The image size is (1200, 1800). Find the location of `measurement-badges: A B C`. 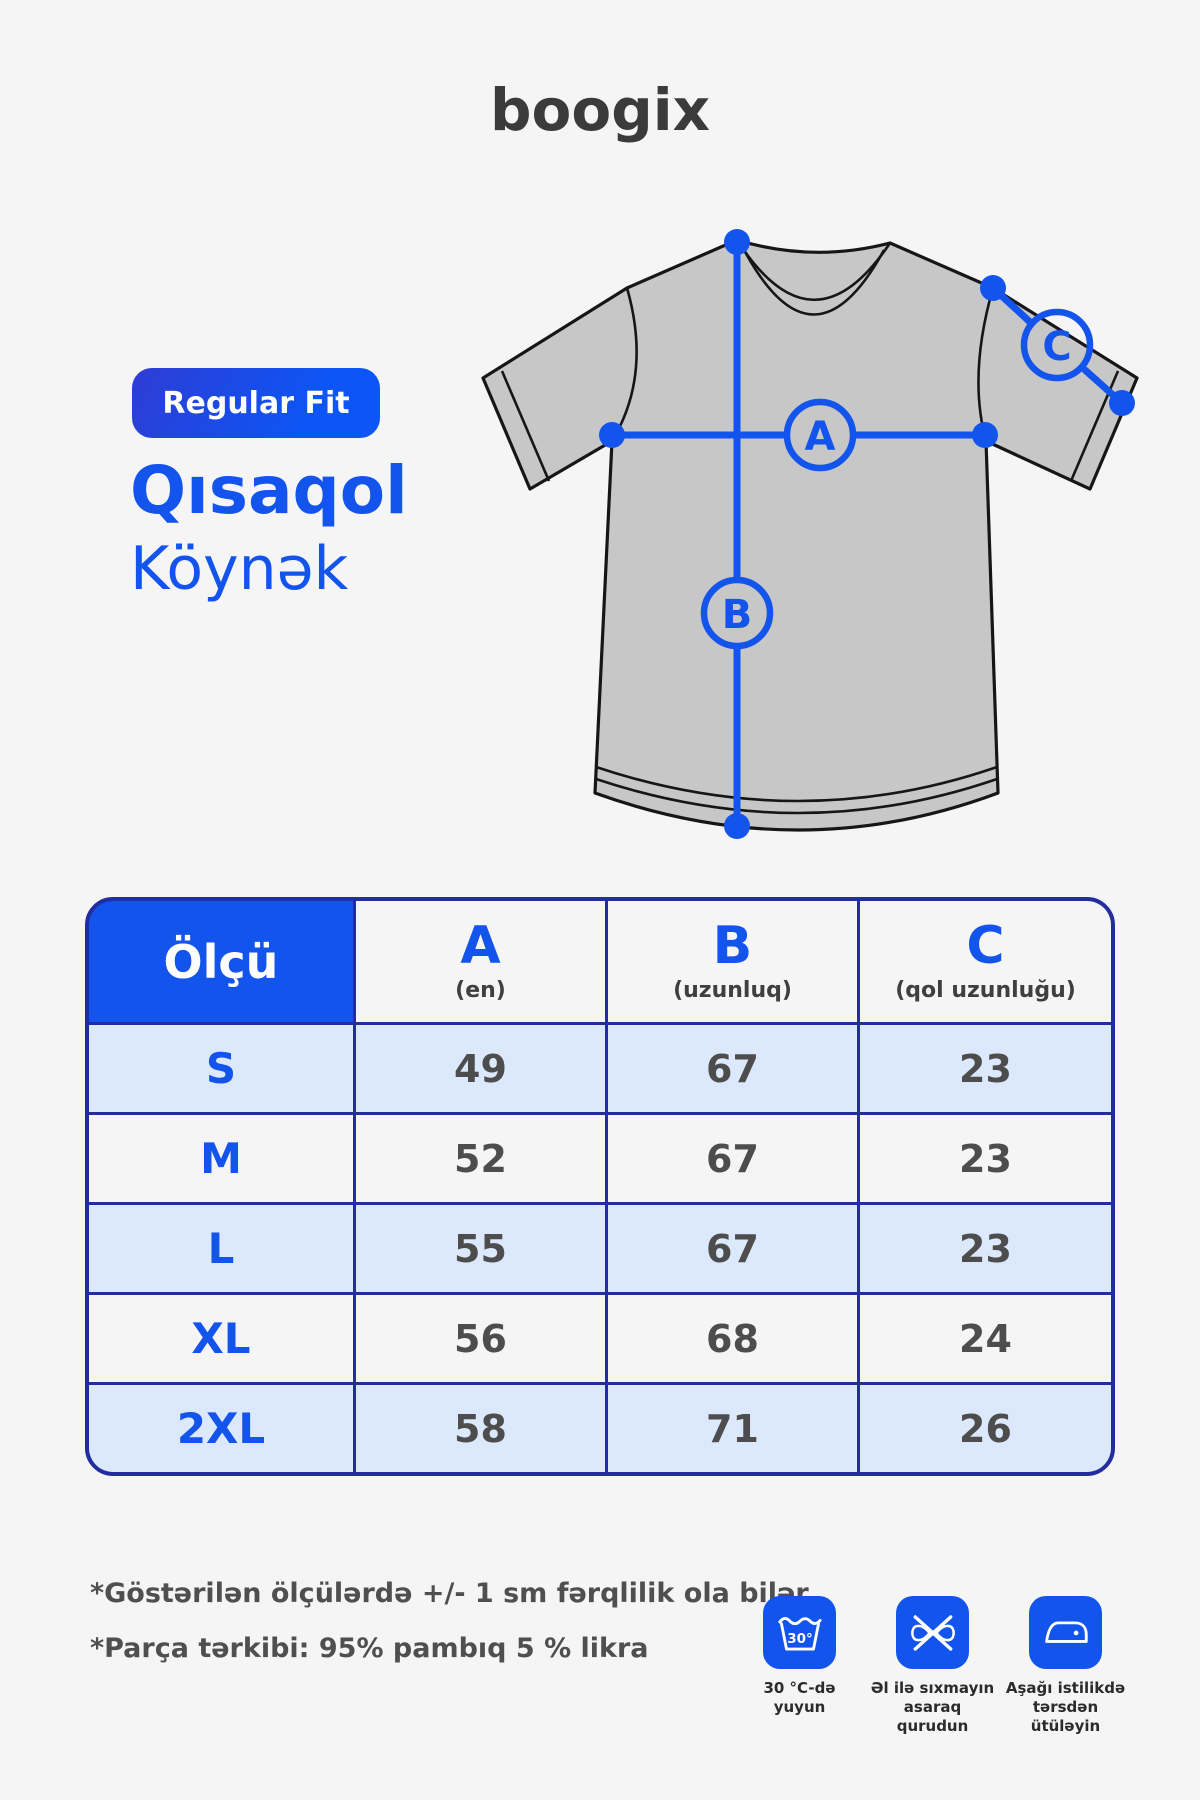

measurement-badges: A B C is located at coordinates (897, 479).